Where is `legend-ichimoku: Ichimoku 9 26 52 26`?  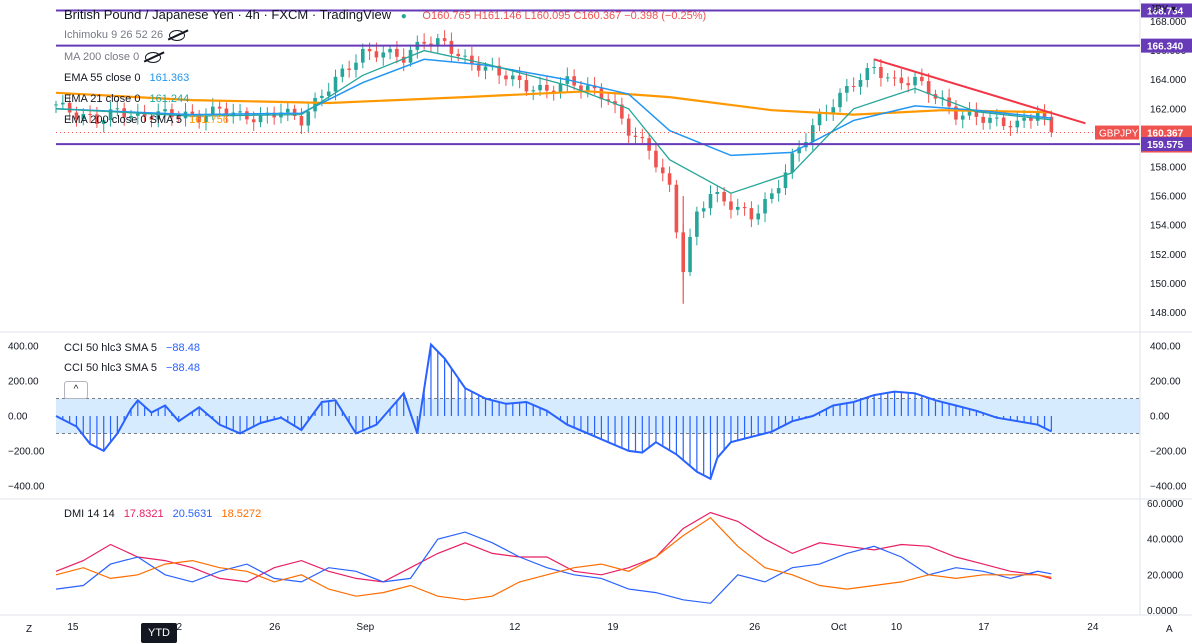
legend-ichimoku: Ichimoku 9 26 52 26 is located at coordinates (125, 35).